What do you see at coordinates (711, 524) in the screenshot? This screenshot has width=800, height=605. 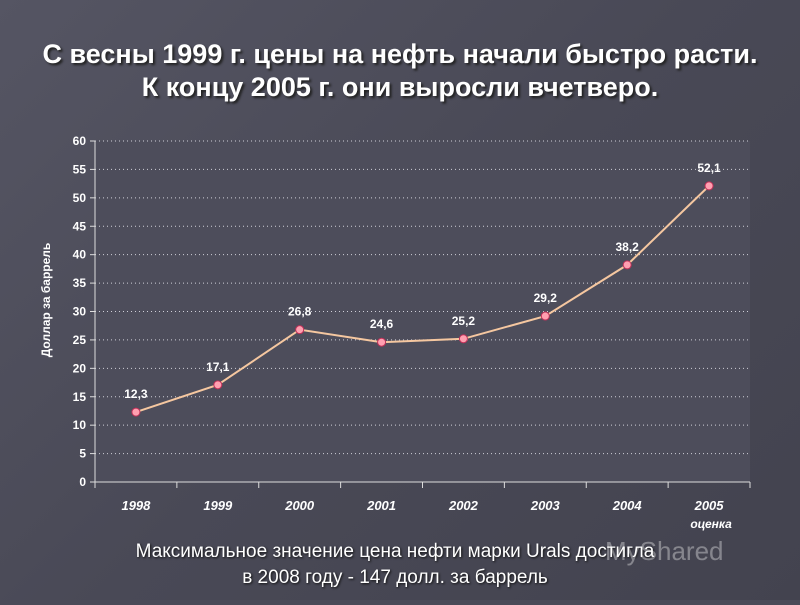 I see `x-tick-sublabel: оценка` at bounding box center [711, 524].